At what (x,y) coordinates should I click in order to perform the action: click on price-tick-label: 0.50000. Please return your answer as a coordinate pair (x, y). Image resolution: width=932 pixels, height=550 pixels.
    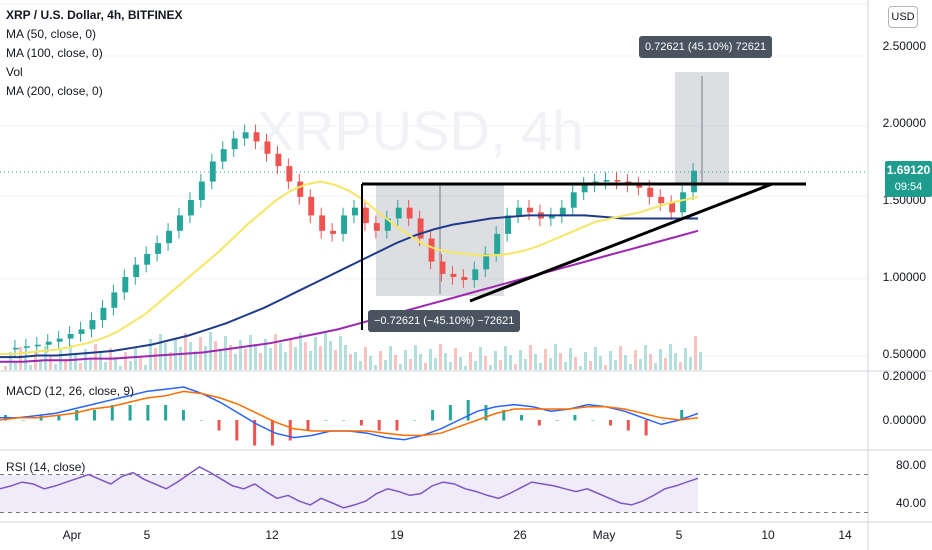
    Looking at the image, I should click on (905, 354).